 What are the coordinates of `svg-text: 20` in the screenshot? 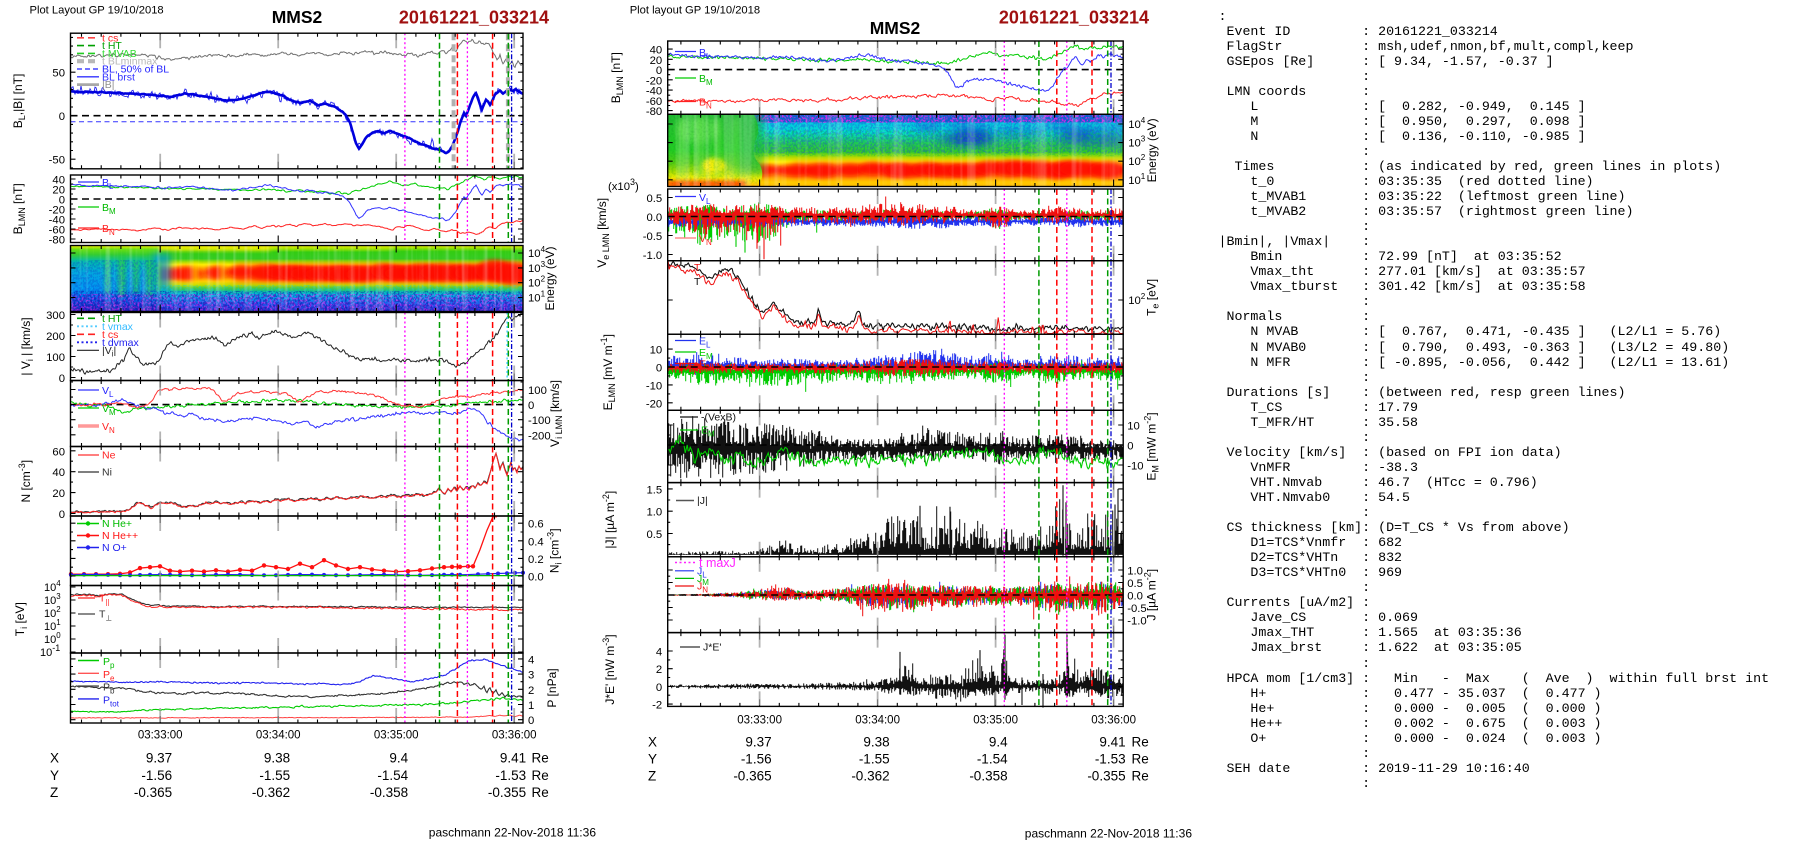 It's located at (656, 61).